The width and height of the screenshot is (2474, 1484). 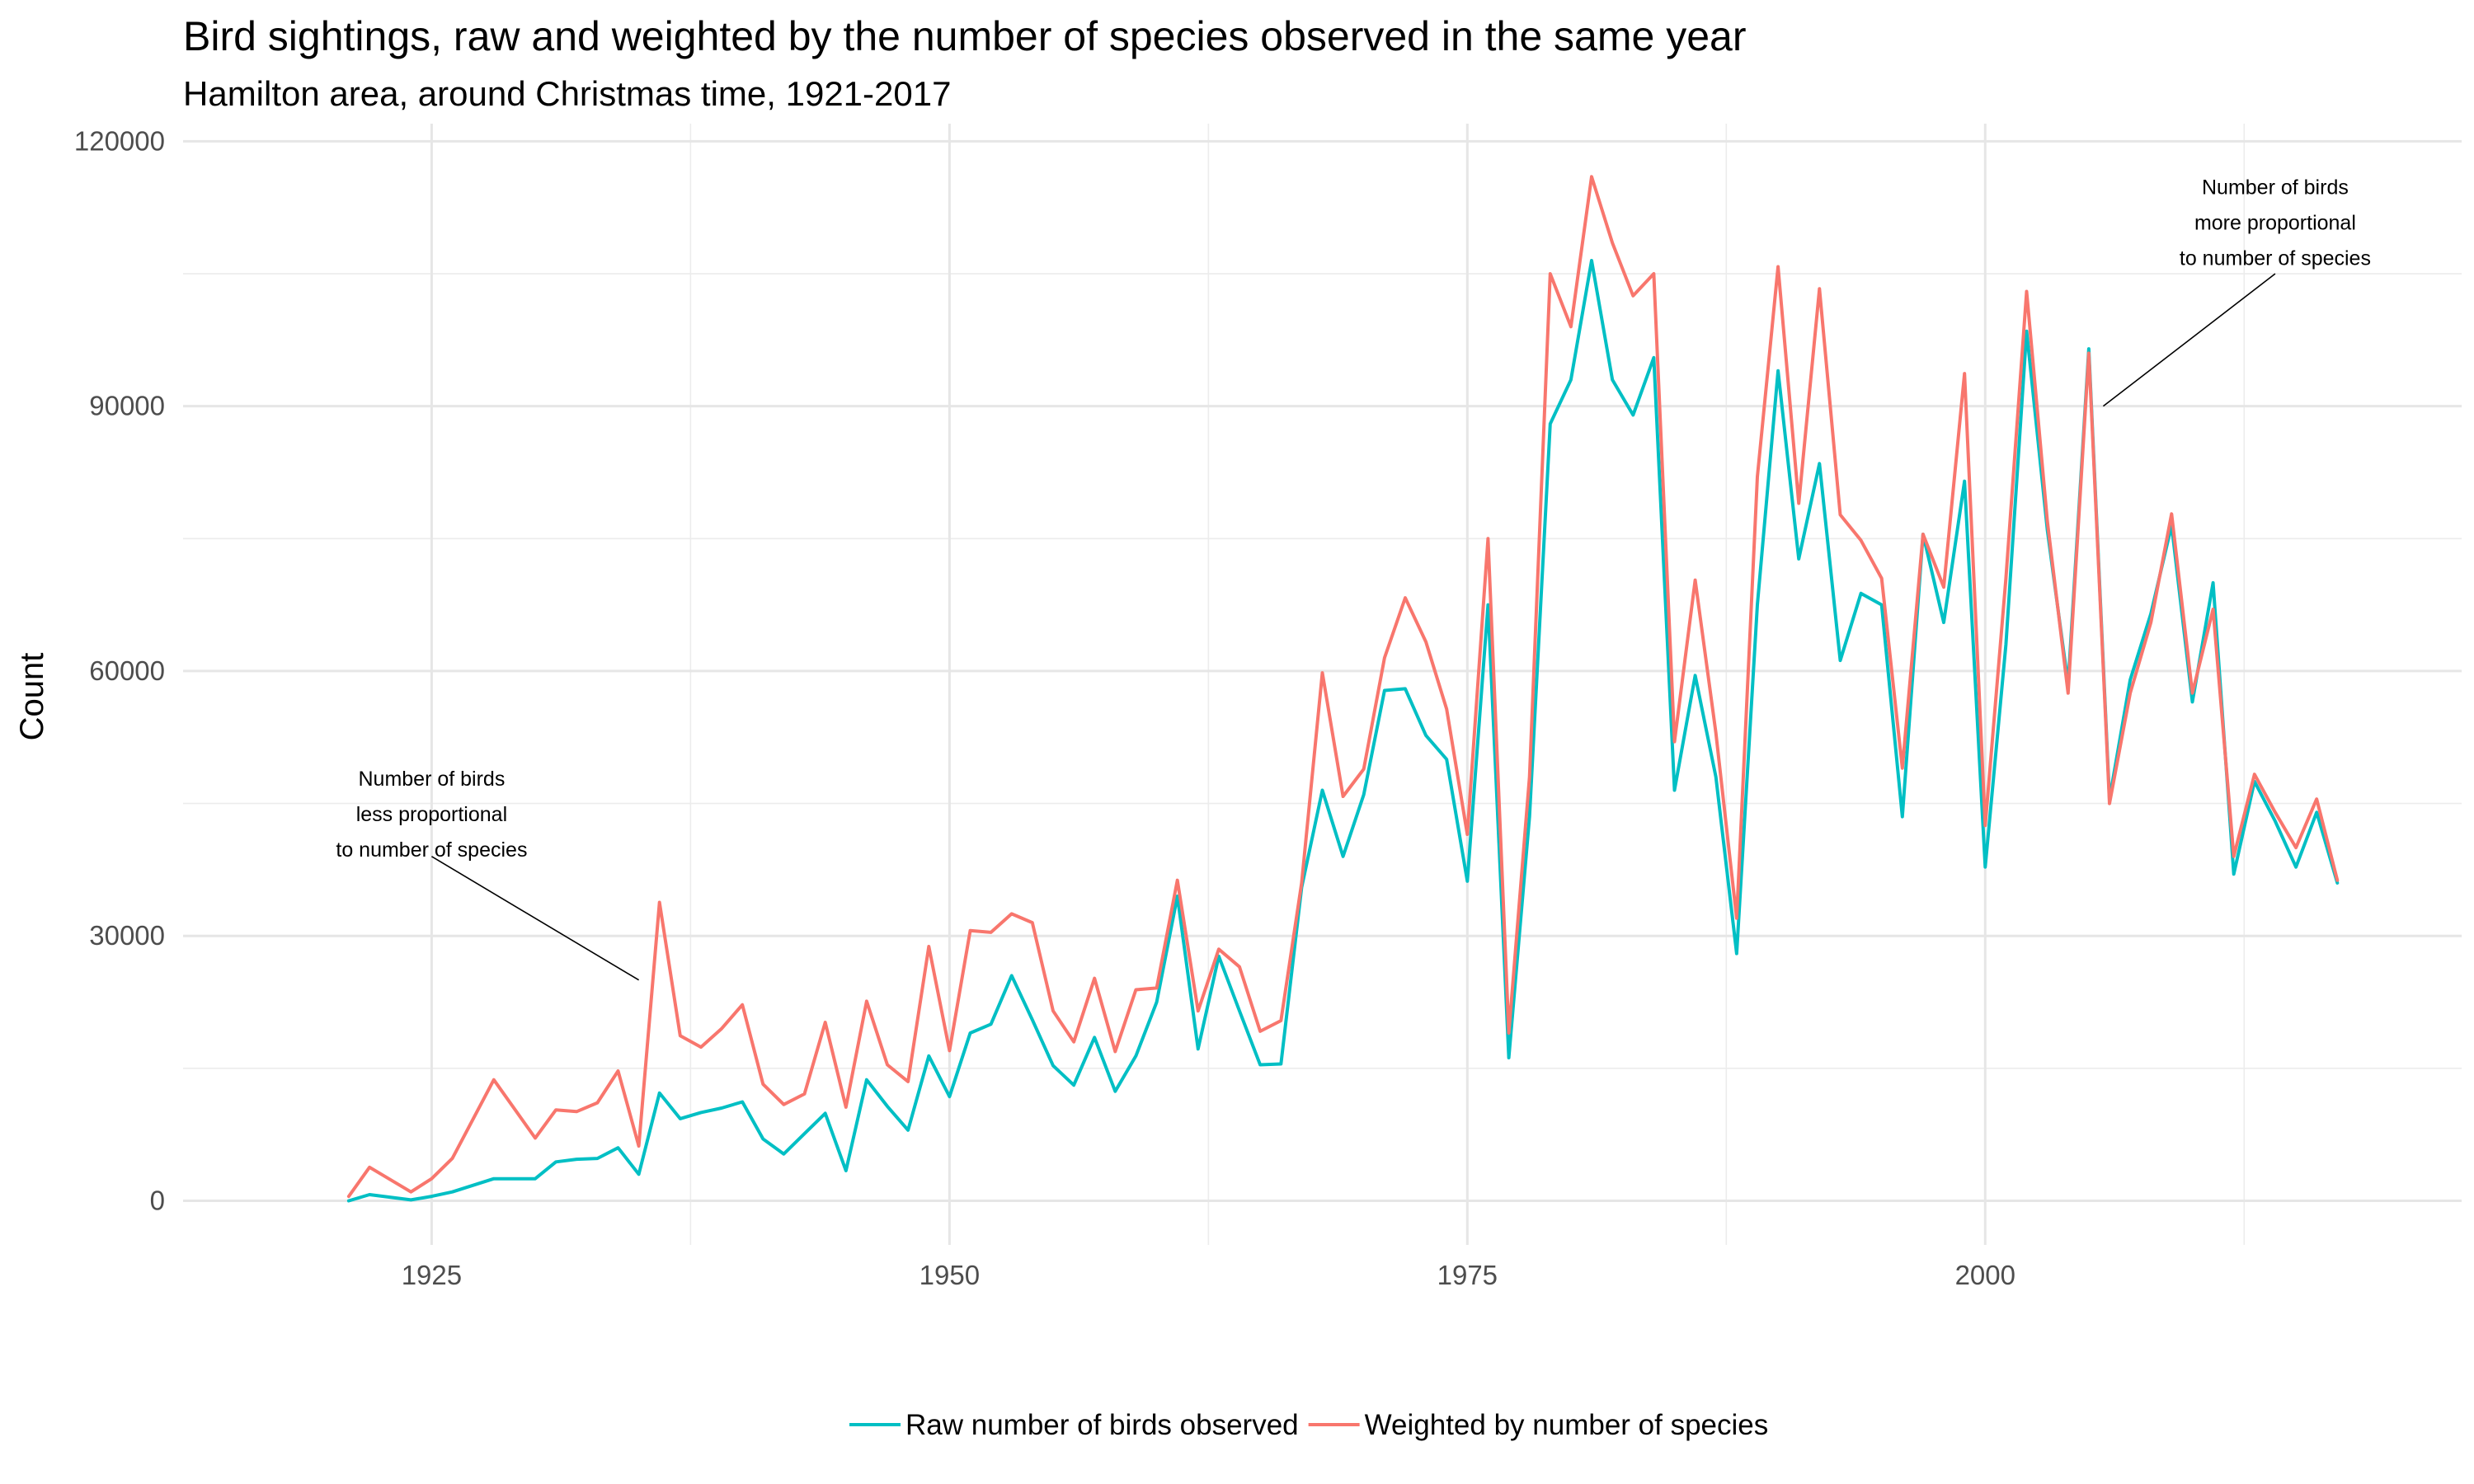 What do you see at coordinates (431, 814) in the screenshot?
I see `annotation-0-line-1: less proportional` at bounding box center [431, 814].